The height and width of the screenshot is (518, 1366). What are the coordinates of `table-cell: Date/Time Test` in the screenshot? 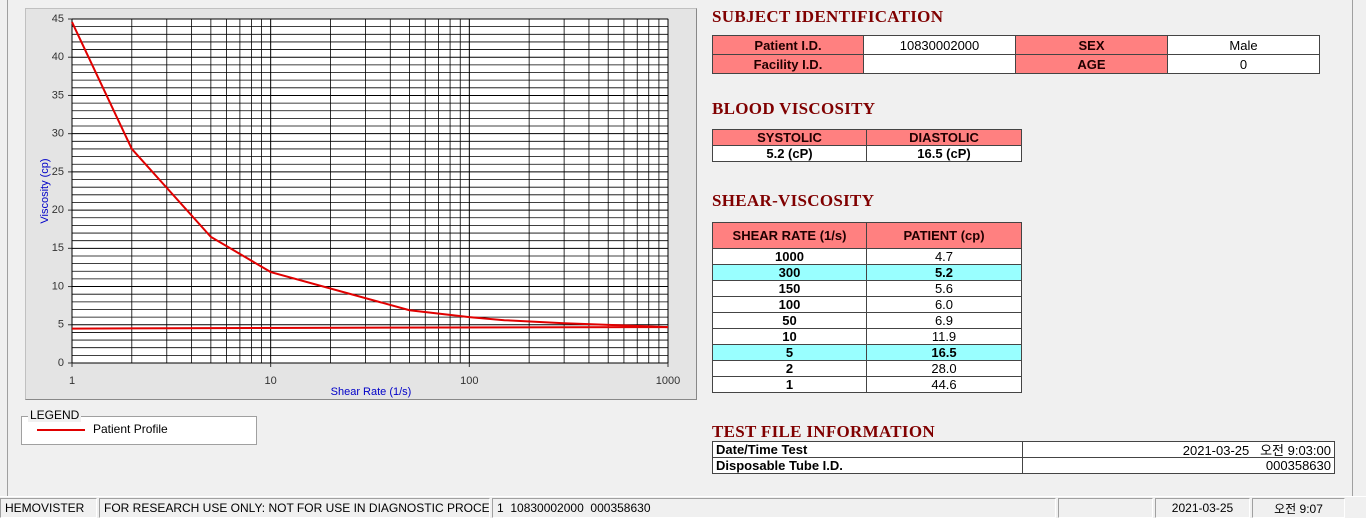 It's located at (867, 449).